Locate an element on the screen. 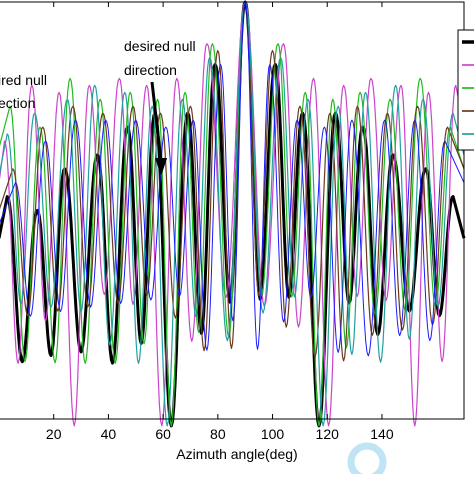  x-axis-label: Azimuth angle(deg) is located at coordinates (236, 454).